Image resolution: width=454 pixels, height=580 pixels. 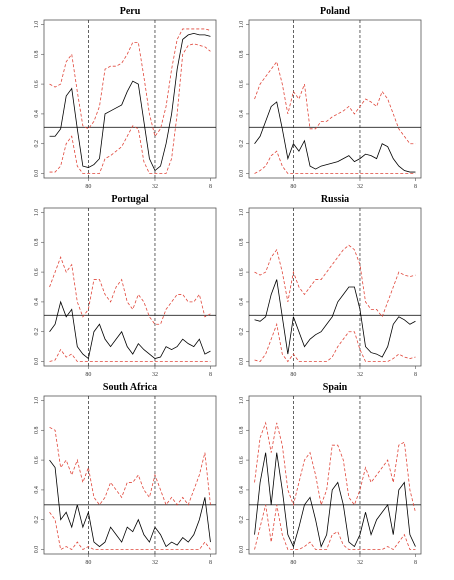 I want to click on panel-title: Spain, so click(x=335, y=387).